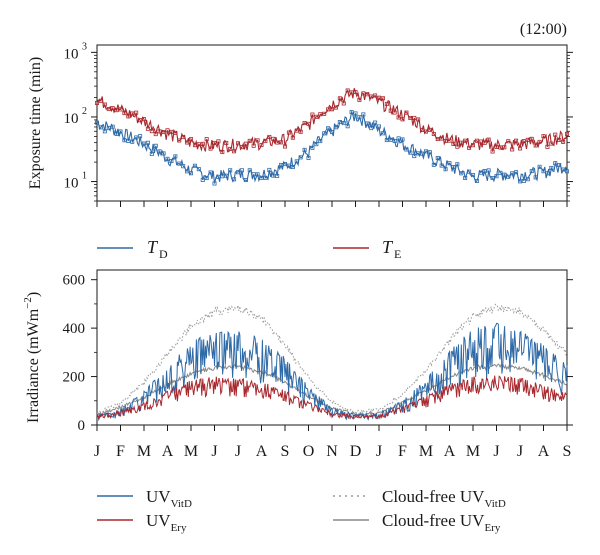 The image size is (600, 555). What do you see at coordinates (82, 426) in the screenshot?
I see `bottom-ytick-label: 0` at bounding box center [82, 426].